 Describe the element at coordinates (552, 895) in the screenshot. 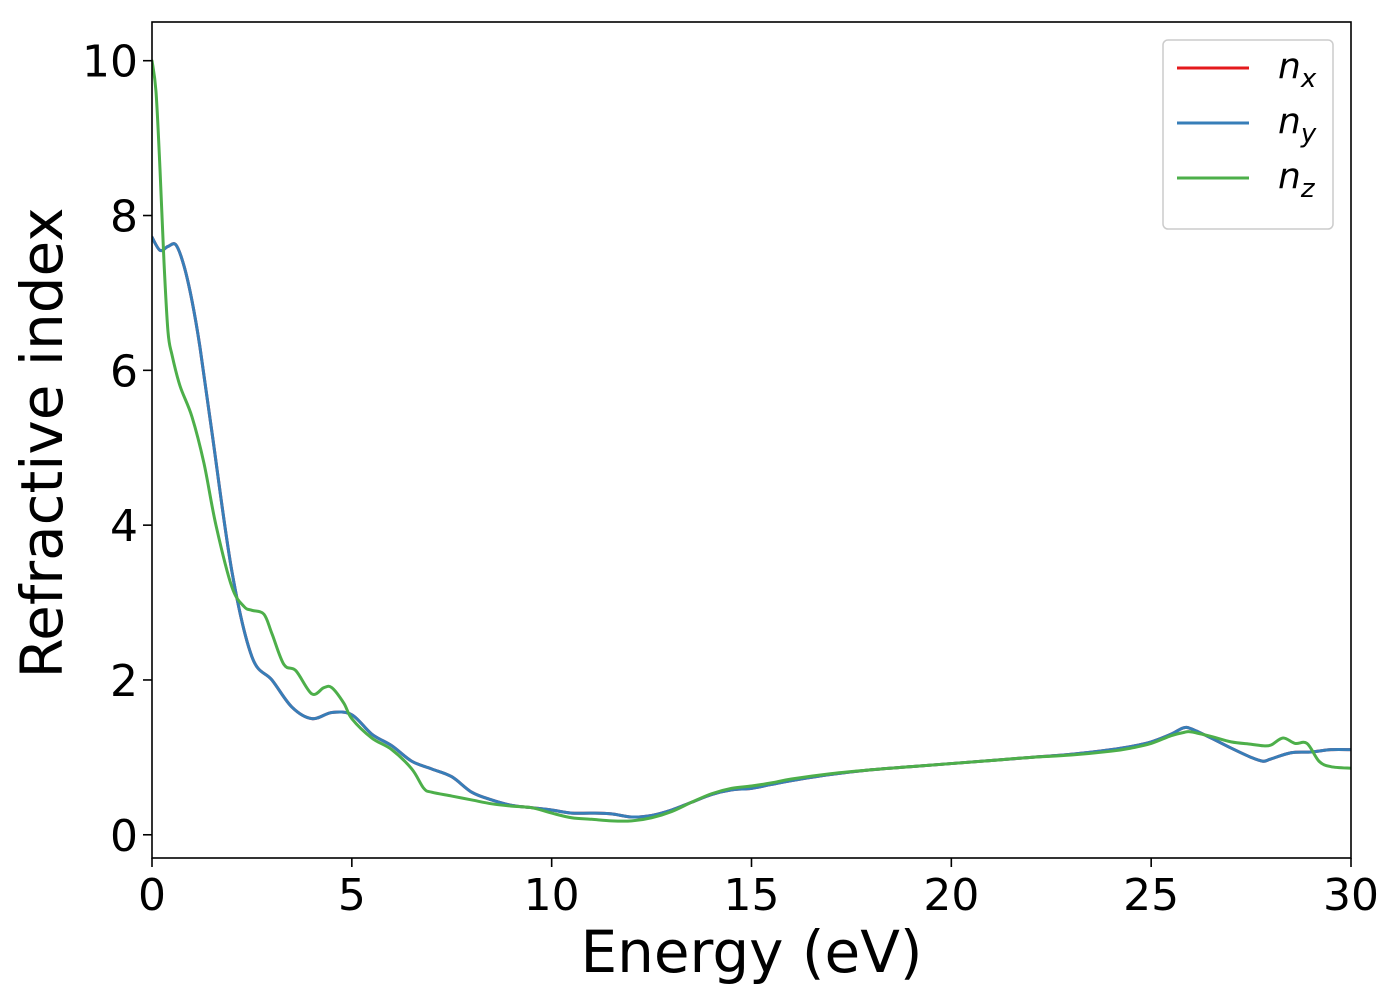

I see `x-tick-label: 10` at that location.